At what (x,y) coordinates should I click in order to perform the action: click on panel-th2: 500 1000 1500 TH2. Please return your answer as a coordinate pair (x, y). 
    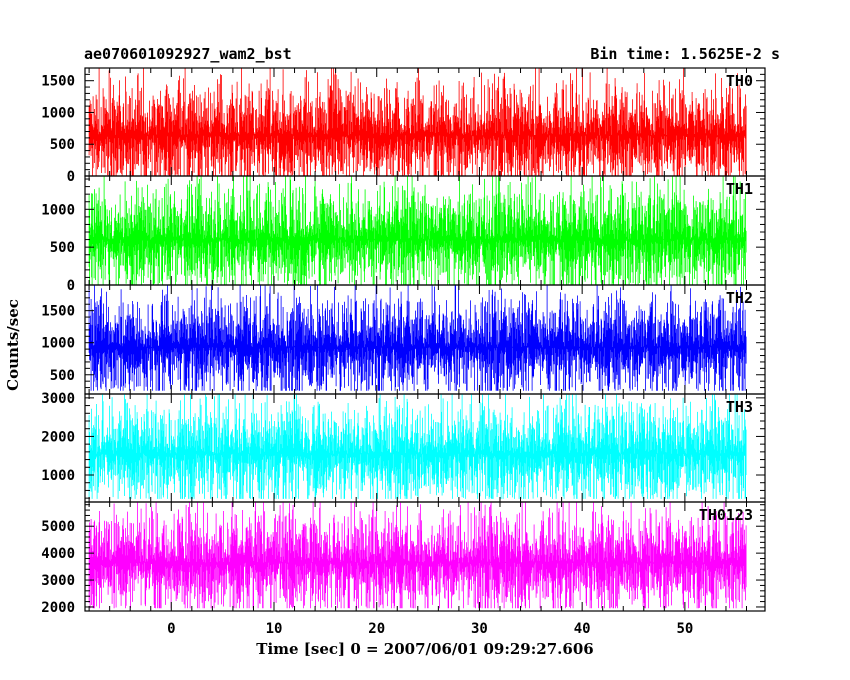
    Looking at the image, I should click on (403, 339).